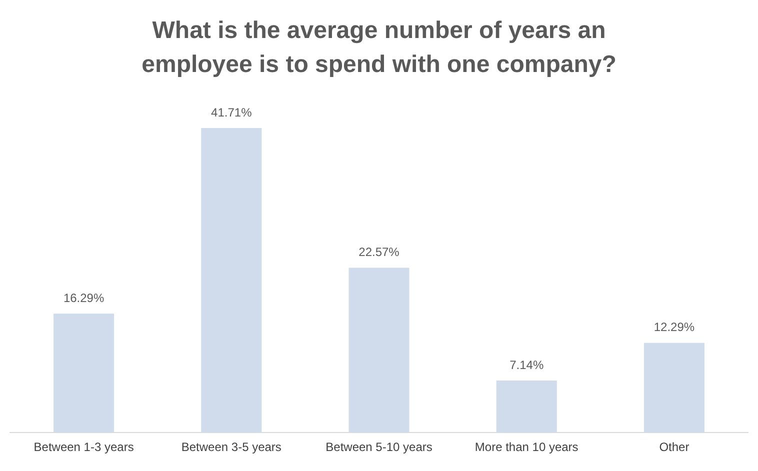 The image size is (758, 471). I want to click on data-label: 41.71%, so click(231, 112).